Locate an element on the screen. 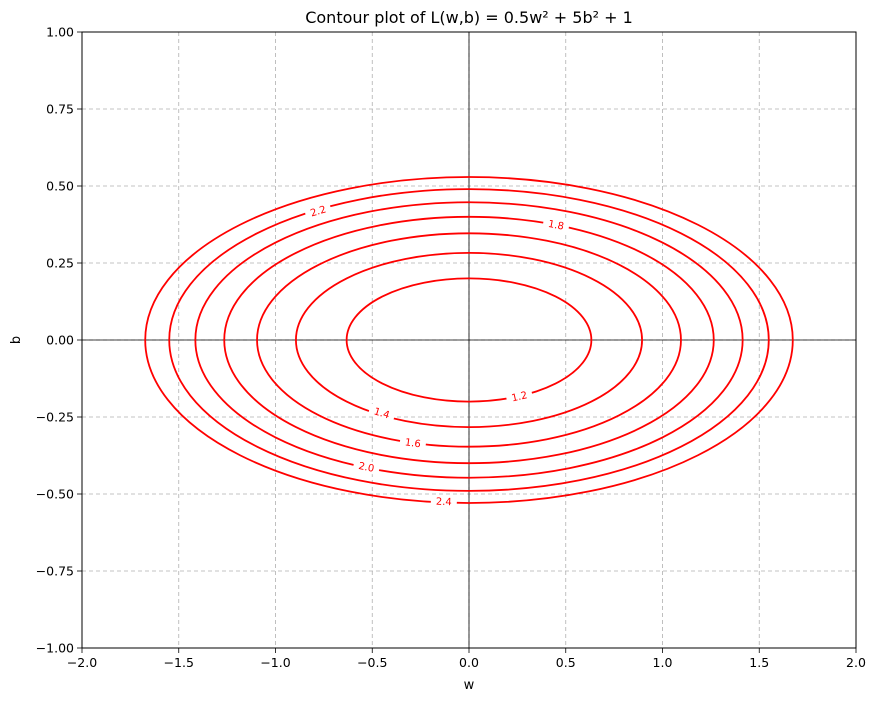  contour-label-text: 1.2 is located at coordinates (520, 397).